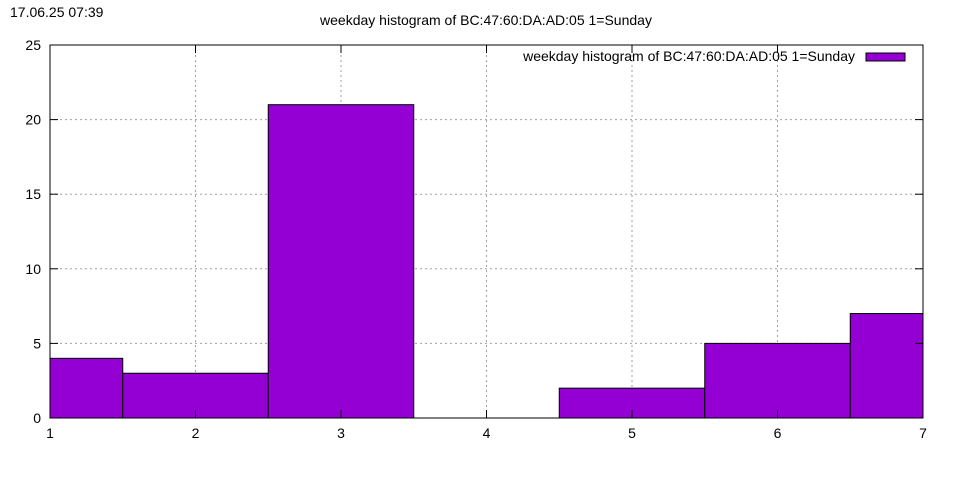 The height and width of the screenshot is (480, 960). What do you see at coordinates (196, 433) in the screenshot?
I see `x-tick-label: 2` at bounding box center [196, 433].